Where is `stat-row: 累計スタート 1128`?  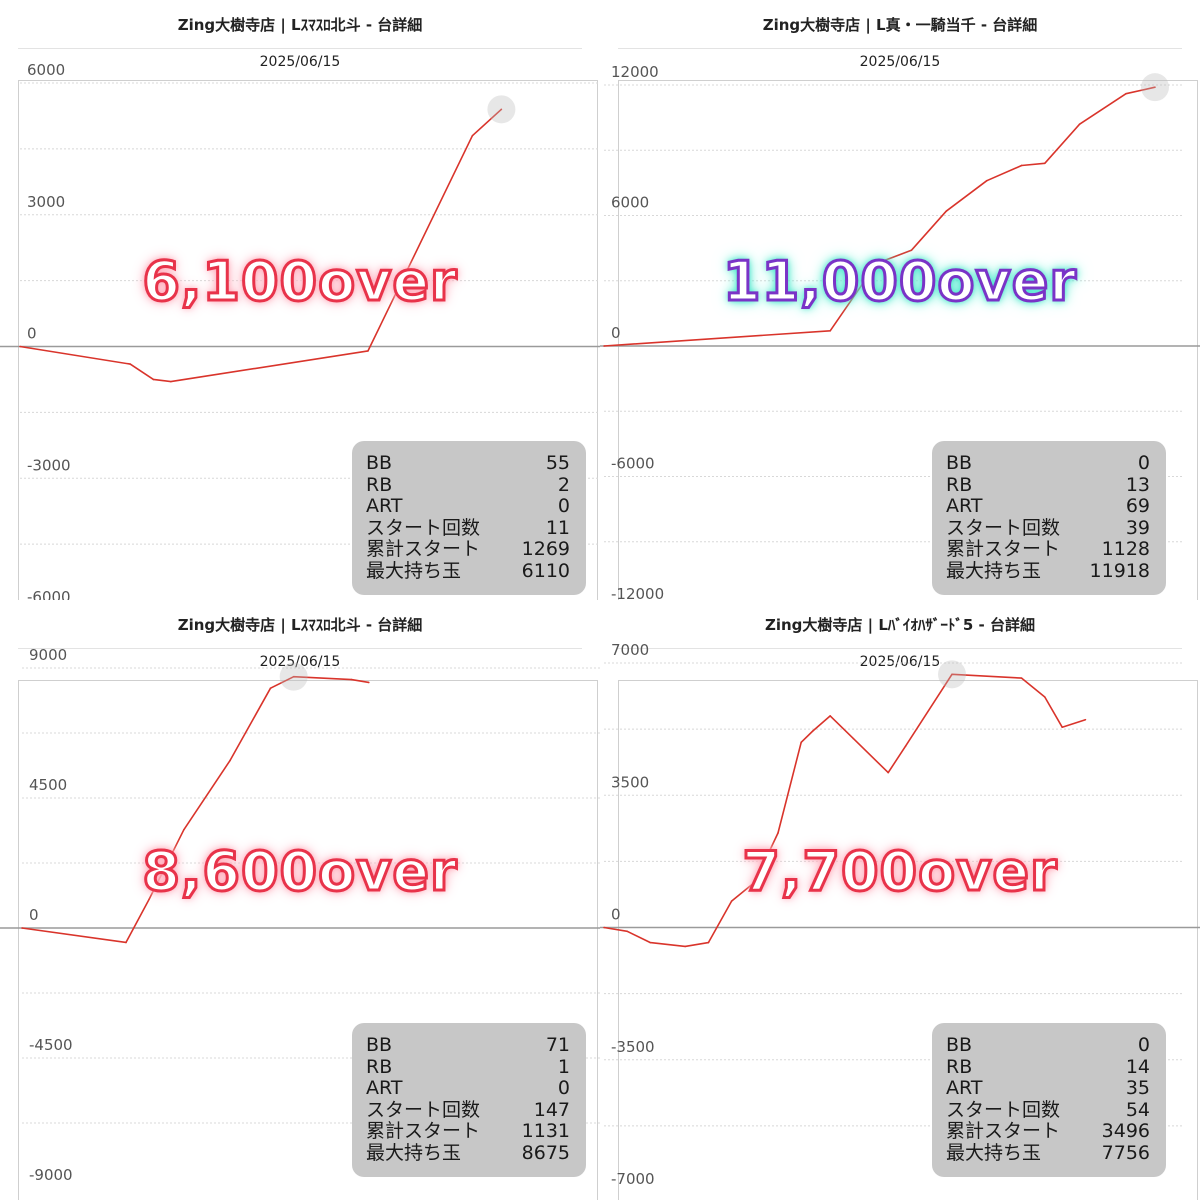 stat-row: 累計スタート 1128 is located at coordinates (1048, 549).